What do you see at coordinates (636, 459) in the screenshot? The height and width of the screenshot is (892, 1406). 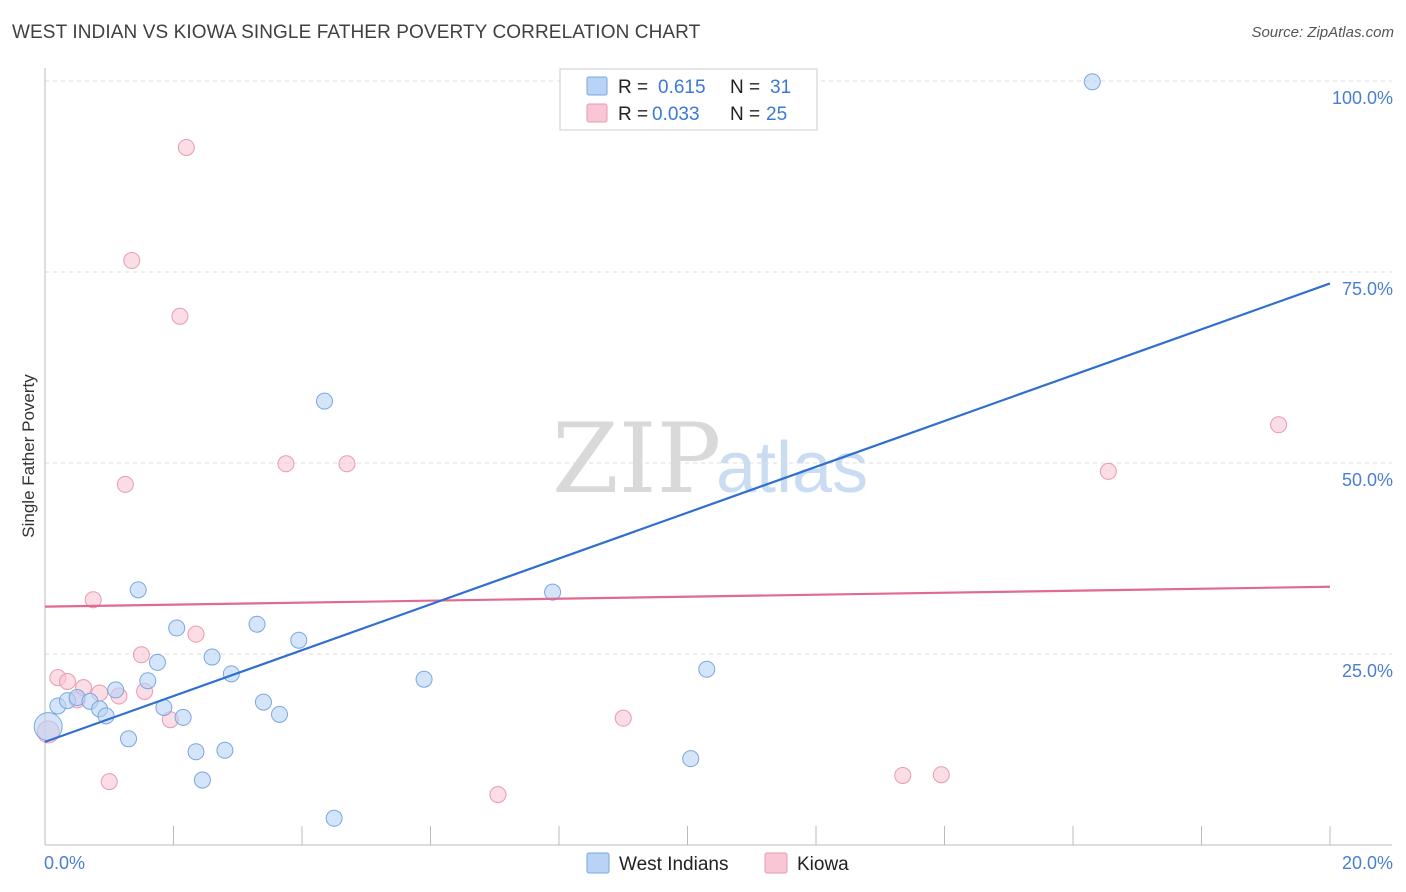 I see `watermark-zip: ZIP` at bounding box center [636, 459].